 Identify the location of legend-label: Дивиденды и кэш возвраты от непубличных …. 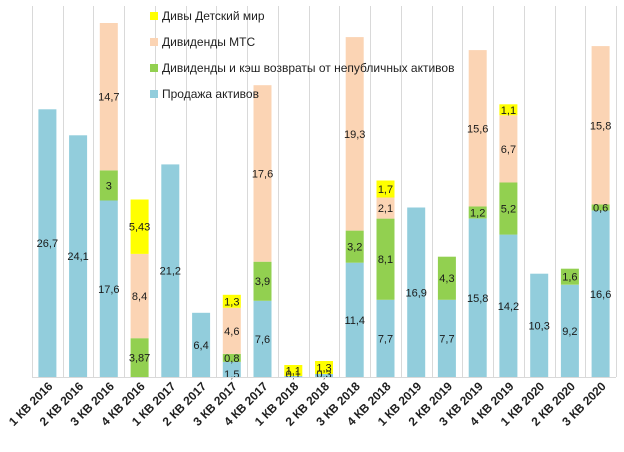
(308, 68).